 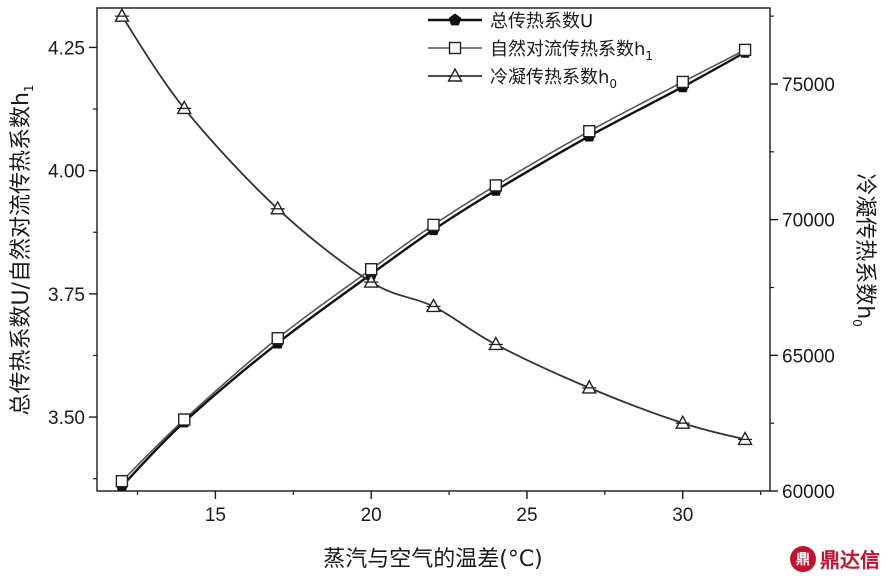 I want to click on x-tick-label: 30, so click(x=682, y=515).